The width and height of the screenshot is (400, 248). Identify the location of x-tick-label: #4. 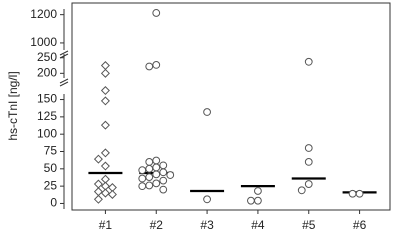
(258, 225).